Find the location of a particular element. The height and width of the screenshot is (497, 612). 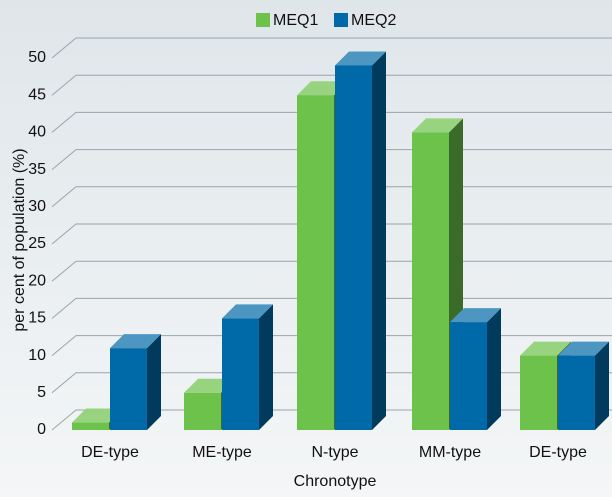

y-tick-label: 10 is located at coordinates (37, 355).